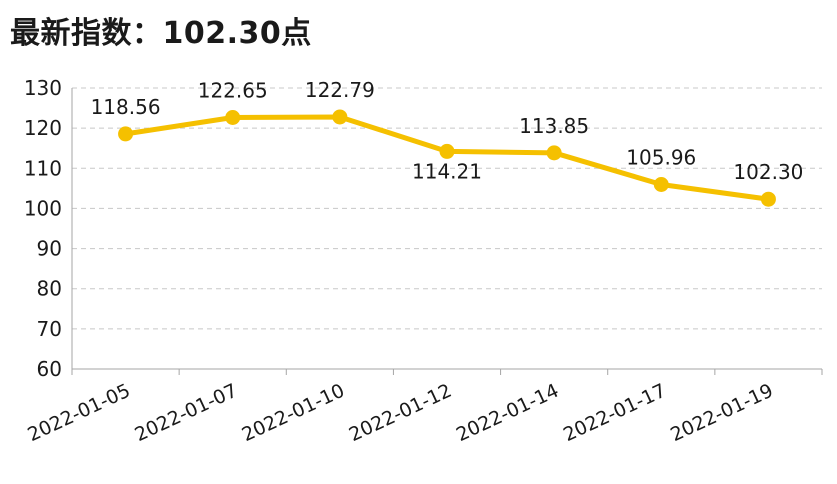  Describe the element at coordinates (222, 33) in the screenshot. I see `title-value: 102.30` at that location.